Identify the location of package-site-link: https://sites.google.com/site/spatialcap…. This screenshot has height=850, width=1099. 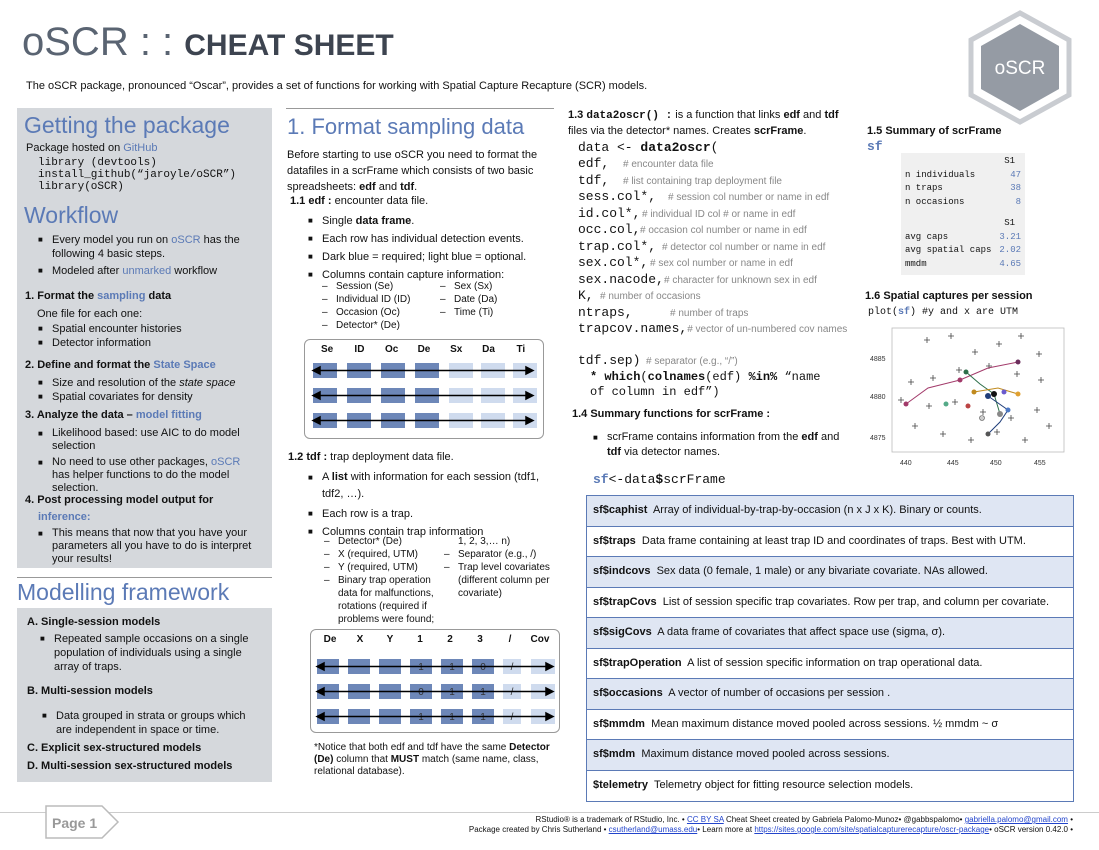
(872, 829).